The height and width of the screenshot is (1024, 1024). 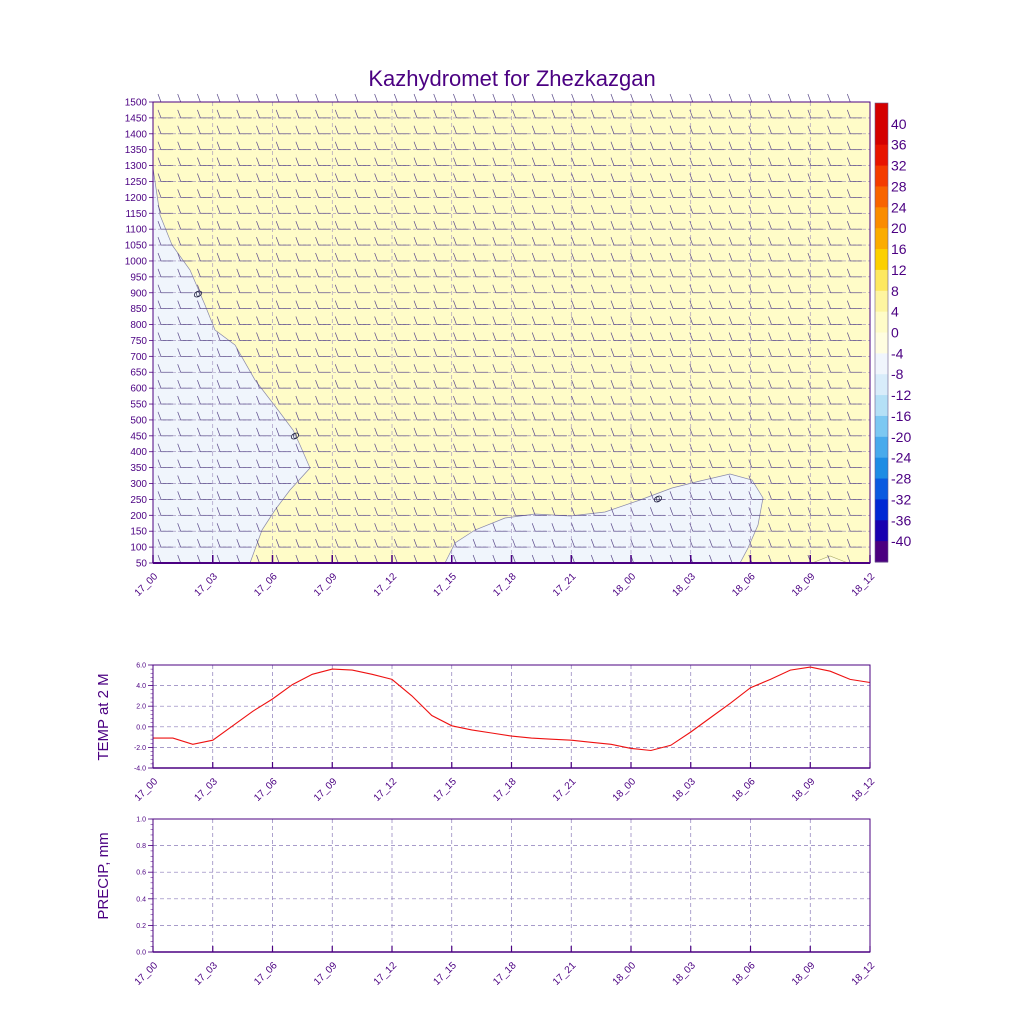 I want to click on colorbar-label: 28, so click(x=899, y=186).